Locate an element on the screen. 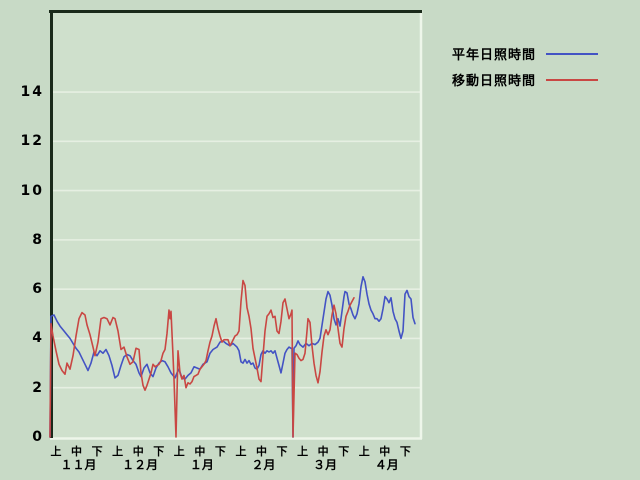  legend-item-normal-sunshine: 平年日照時間 is located at coordinates (525, 53).